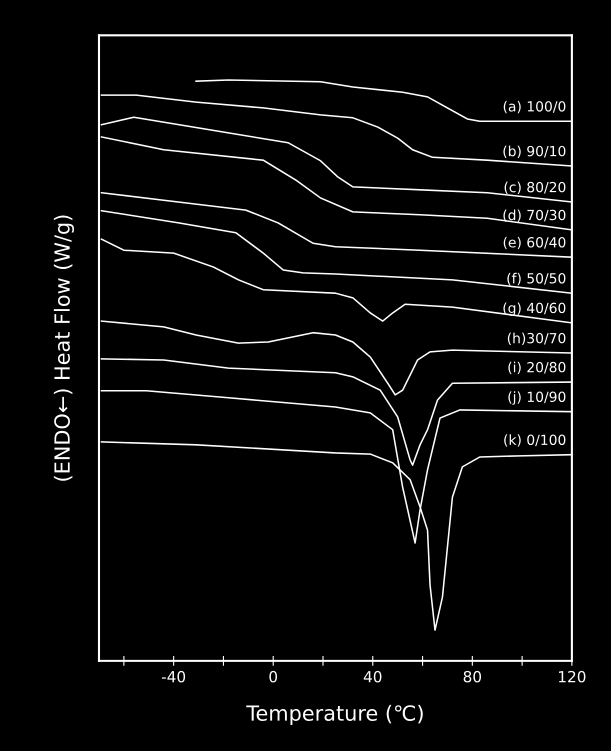  Describe the element at coordinates (535, 107) in the screenshot. I see `series-label: (a) 100/0` at that location.